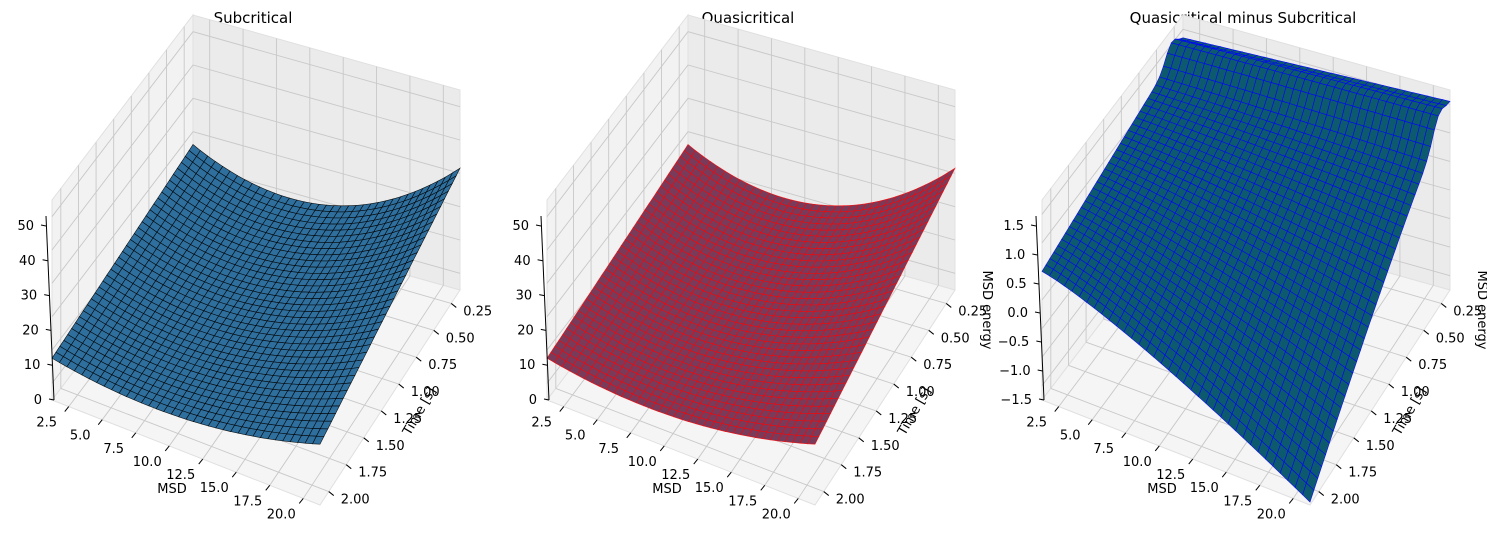 The height and width of the screenshot is (534, 1487). What do you see at coordinates (1016, 400) in the screenshot?
I see `z-tick-label: −1.5` at bounding box center [1016, 400].